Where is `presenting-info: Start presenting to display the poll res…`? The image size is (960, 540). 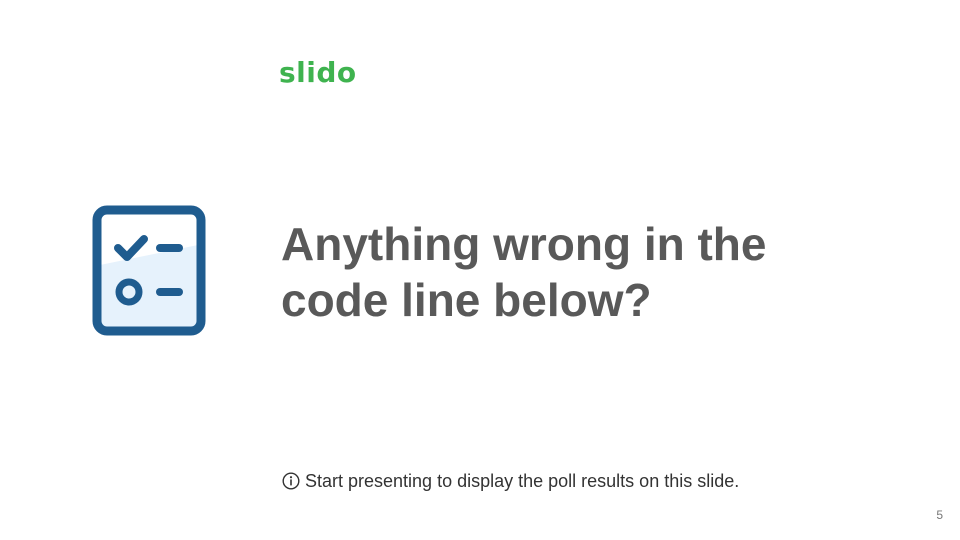
presenting-info: Start presenting to display the poll res… is located at coordinates (510, 481).